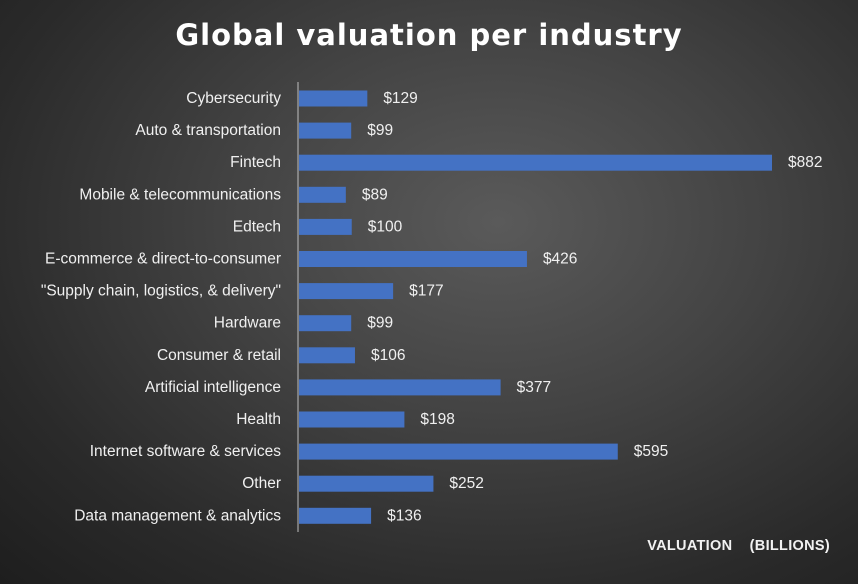 This screenshot has width=858, height=584. Describe the element at coordinates (738, 546) in the screenshot. I see `x-axis-label: VALUATION (BILLIONS)` at that location.